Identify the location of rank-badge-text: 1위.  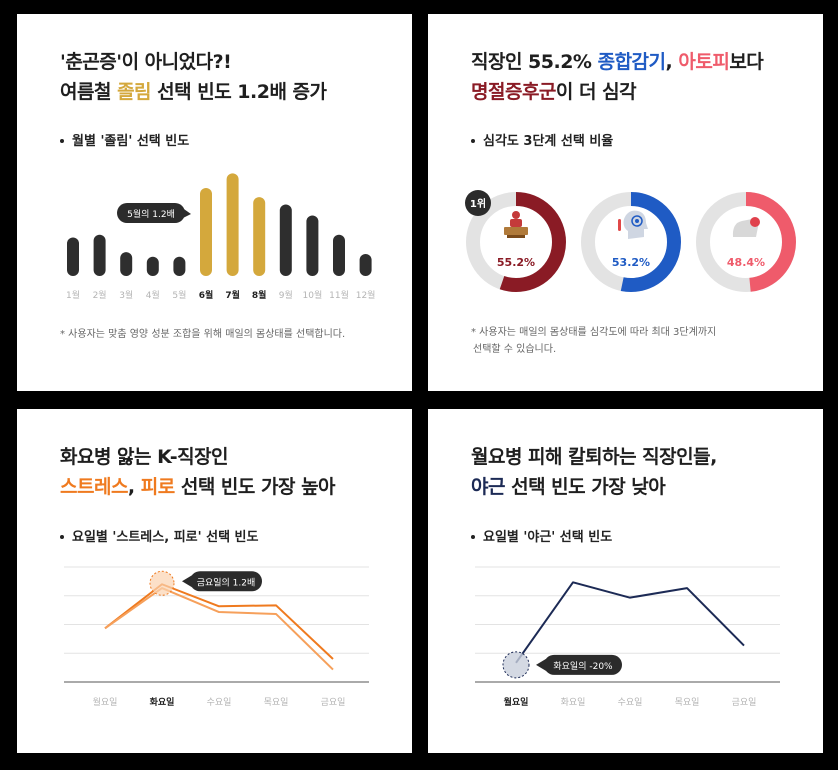
(478, 203).